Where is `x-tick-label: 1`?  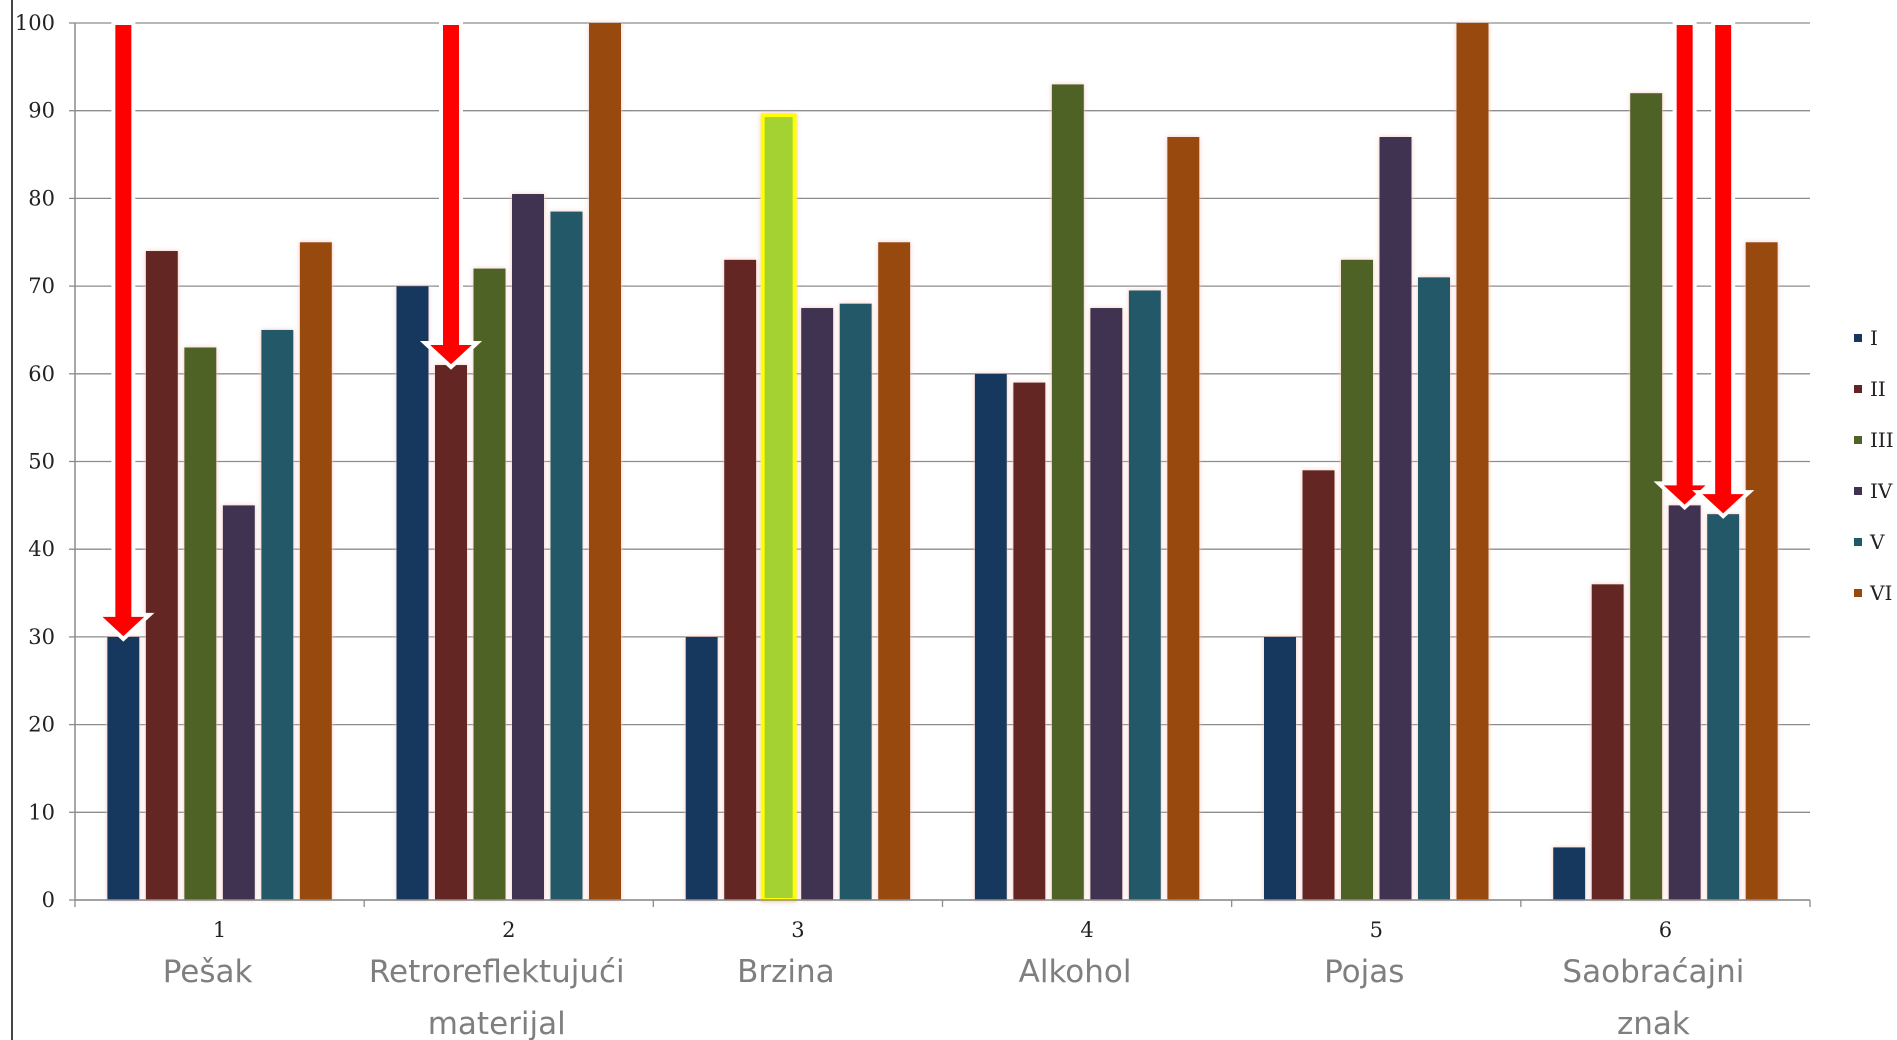
x-tick-label: 1 is located at coordinates (219, 930).